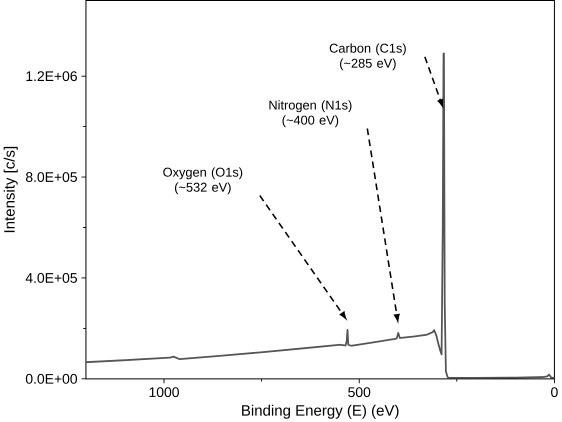 The image size is (562, 422). I want to click on x-tick-label: 0, so click(554, 392).